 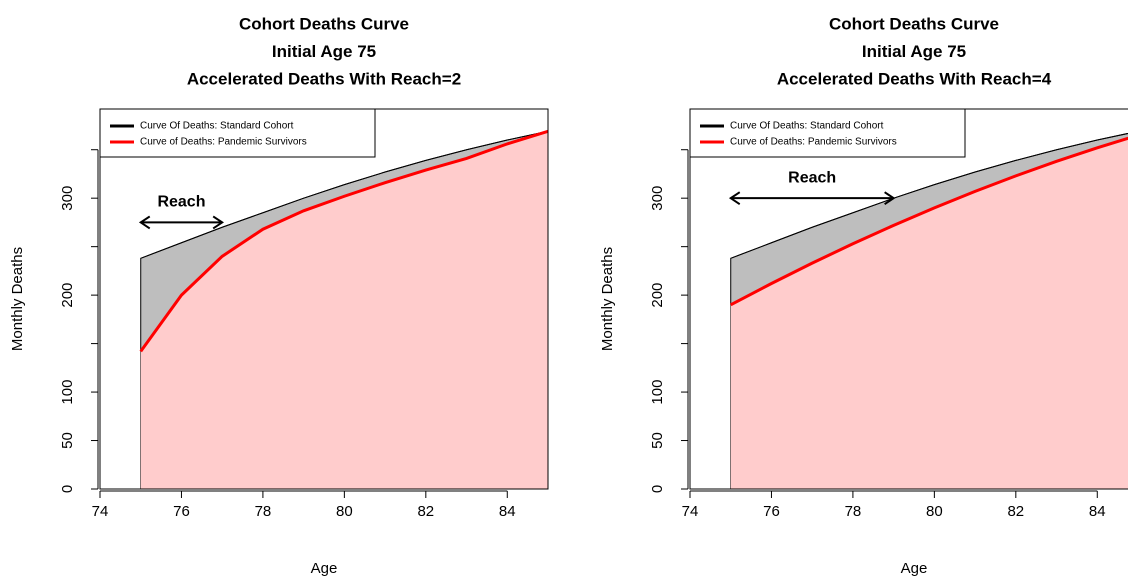 I want to click on chart-title: Accelerated Deaths With Reach=2, so click(x=324, y=78).